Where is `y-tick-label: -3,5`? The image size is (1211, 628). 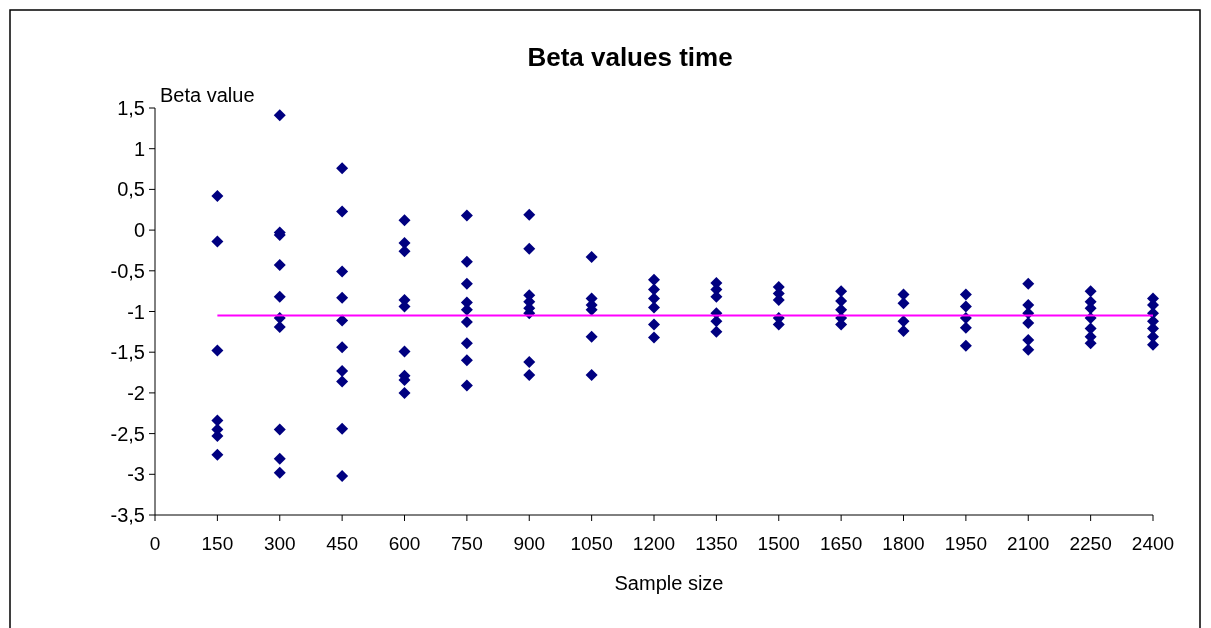 y-tick-label: -3,5 is located at coordinates (127, 515).